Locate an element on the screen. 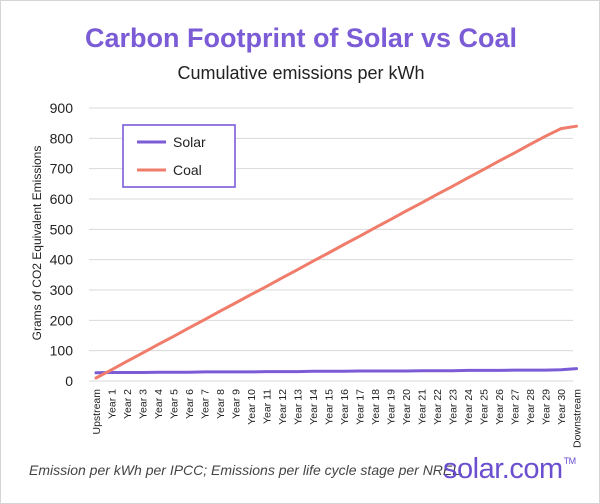  x-tick-label: Year 8 is located at coordinates (221, 404).